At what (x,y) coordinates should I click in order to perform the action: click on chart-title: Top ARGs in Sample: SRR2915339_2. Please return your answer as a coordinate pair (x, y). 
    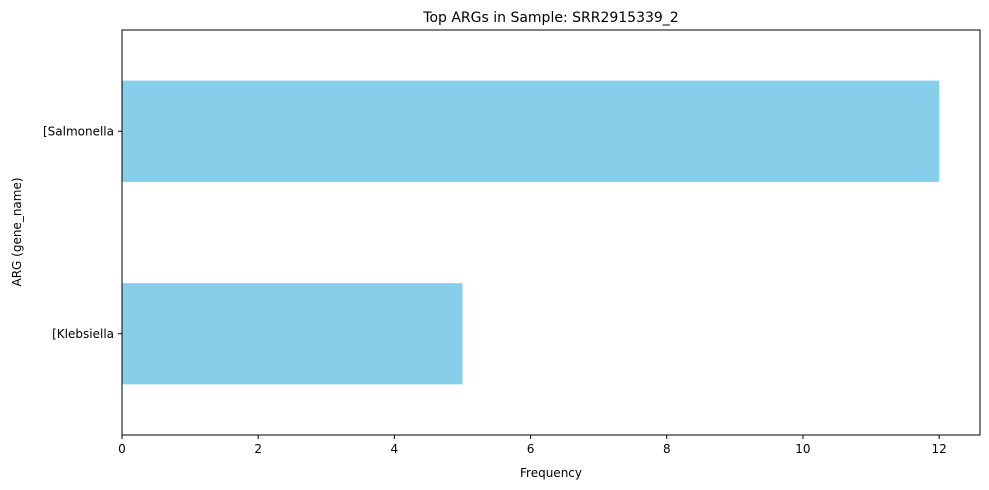
    Looking at the image, I should click on (550, 18).